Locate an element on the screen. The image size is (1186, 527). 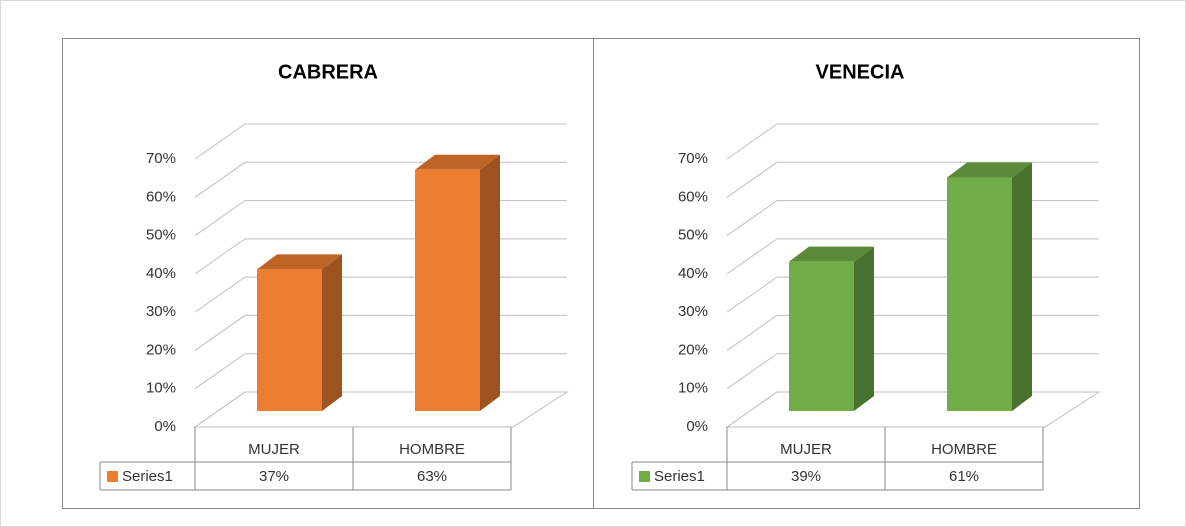
chart-title: VENECIA is located at coordinates (860, 72).